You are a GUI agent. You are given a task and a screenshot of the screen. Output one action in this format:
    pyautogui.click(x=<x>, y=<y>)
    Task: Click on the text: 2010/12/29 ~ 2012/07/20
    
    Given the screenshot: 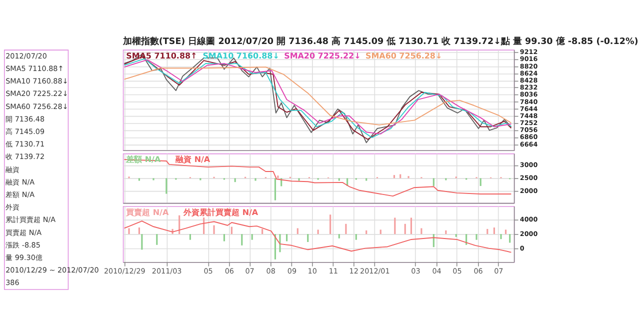 What is the action you would take?
    pyautogui.click(x=53, y=270)
    